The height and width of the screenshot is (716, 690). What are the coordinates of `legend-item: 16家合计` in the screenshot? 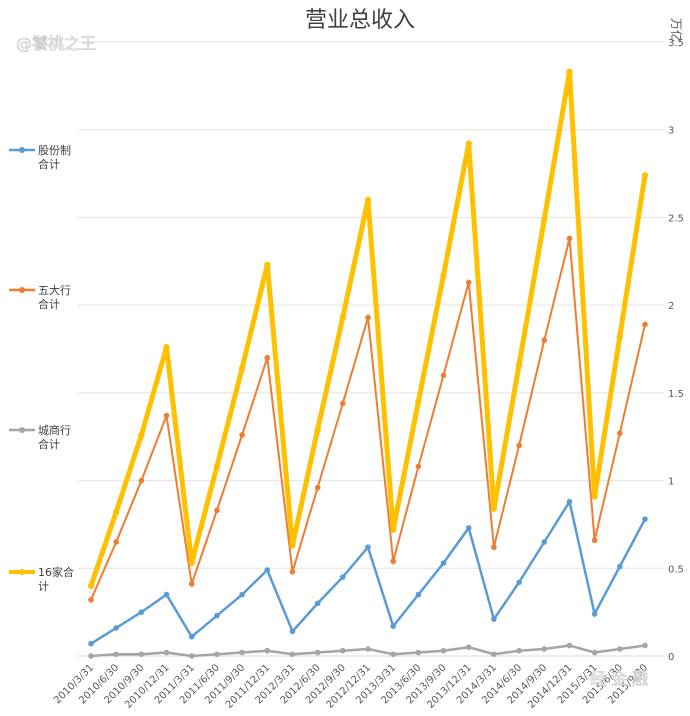 It's located at (41, 579).